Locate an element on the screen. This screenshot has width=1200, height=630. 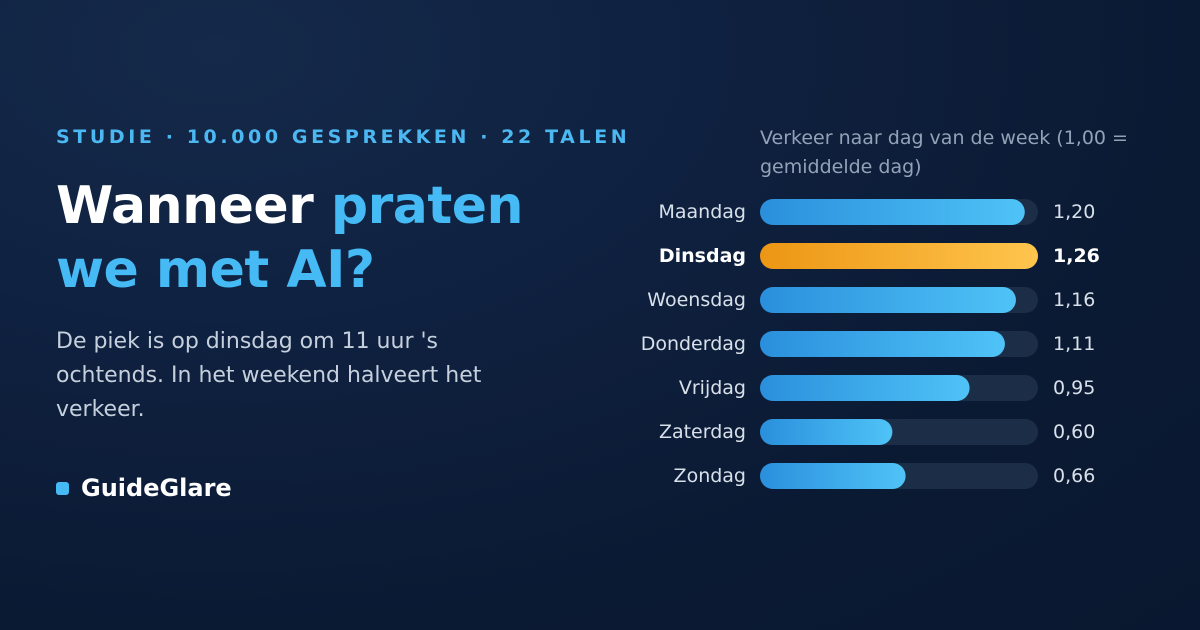
brand: GuideGlare is located at coordinates (144, 488).